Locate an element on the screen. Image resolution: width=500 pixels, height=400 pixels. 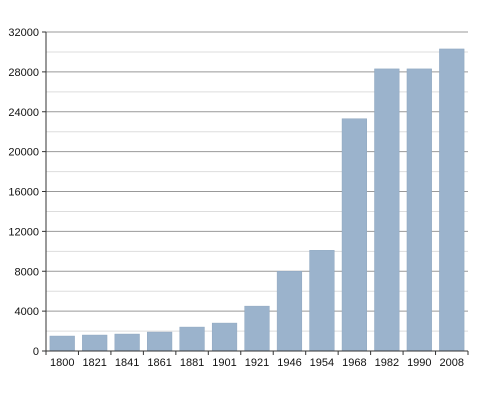
x-tick-label: 1946 is located at coordinates (289, 363).